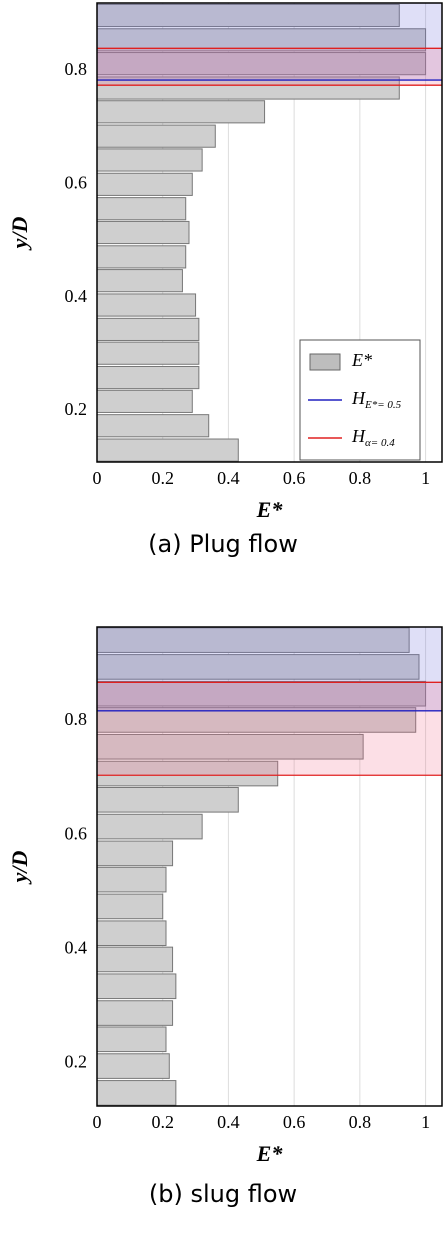 The image size is (447, 1243). I want to click on legend-label: E*, so click(361, 360).